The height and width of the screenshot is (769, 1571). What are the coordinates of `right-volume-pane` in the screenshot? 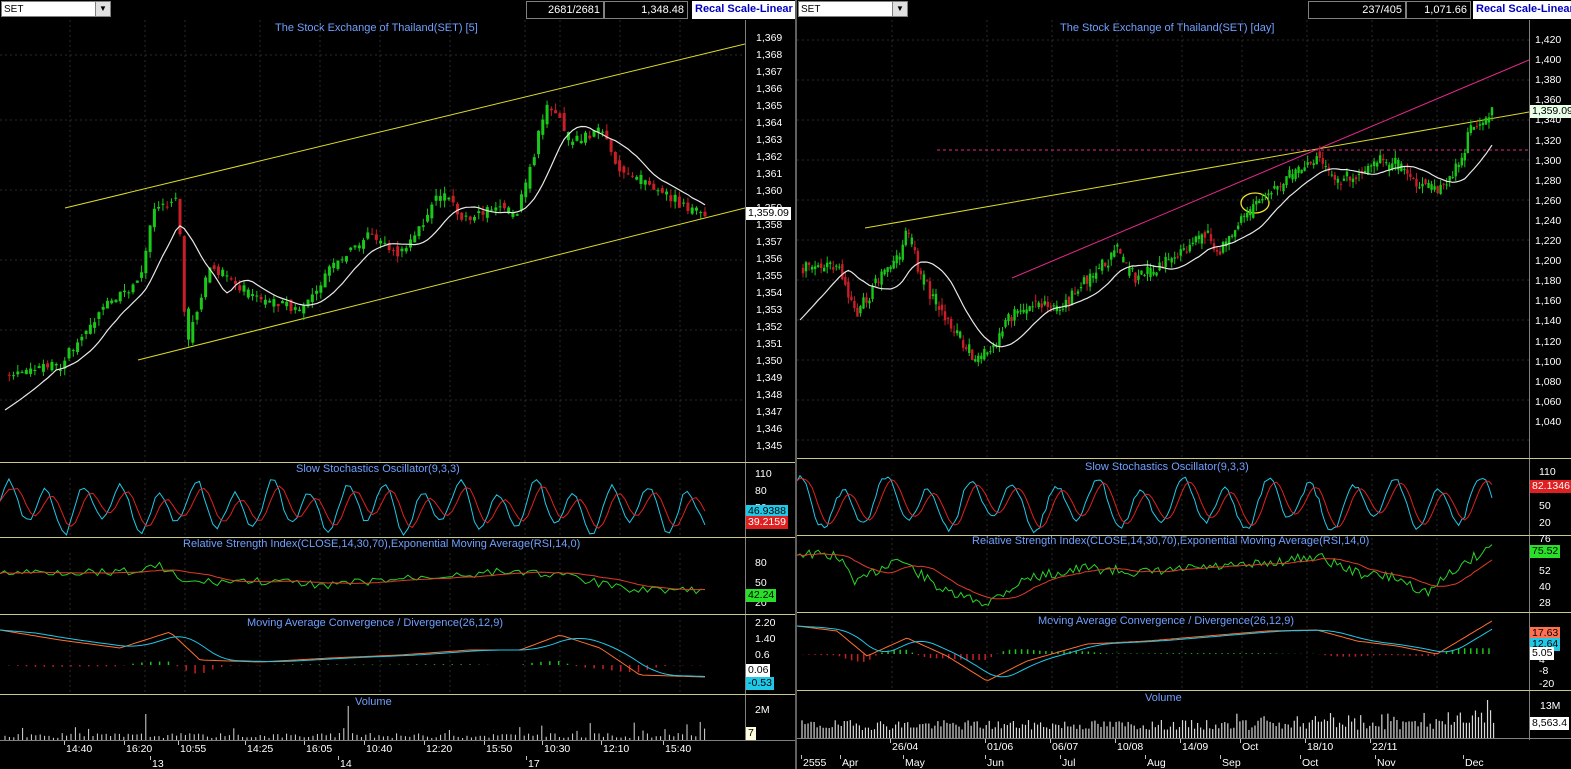 It's located at (1163, 715).